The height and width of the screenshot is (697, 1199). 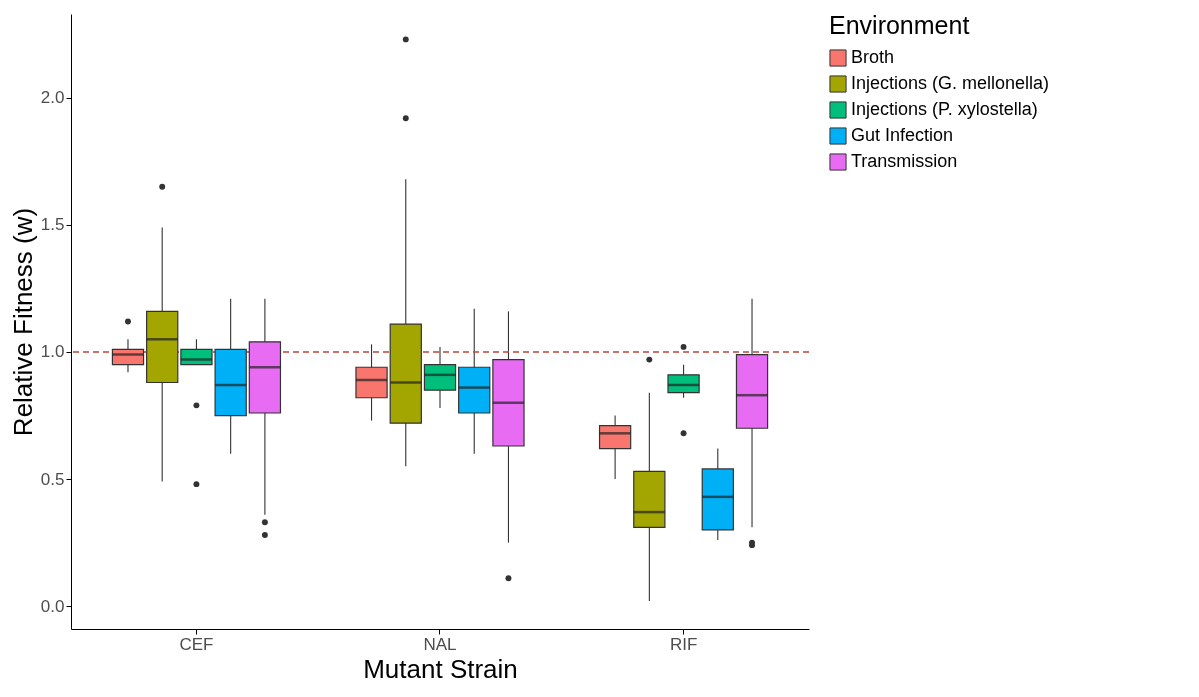 I want to click on x-tick-label: RIF, so click(x=683, y=644).